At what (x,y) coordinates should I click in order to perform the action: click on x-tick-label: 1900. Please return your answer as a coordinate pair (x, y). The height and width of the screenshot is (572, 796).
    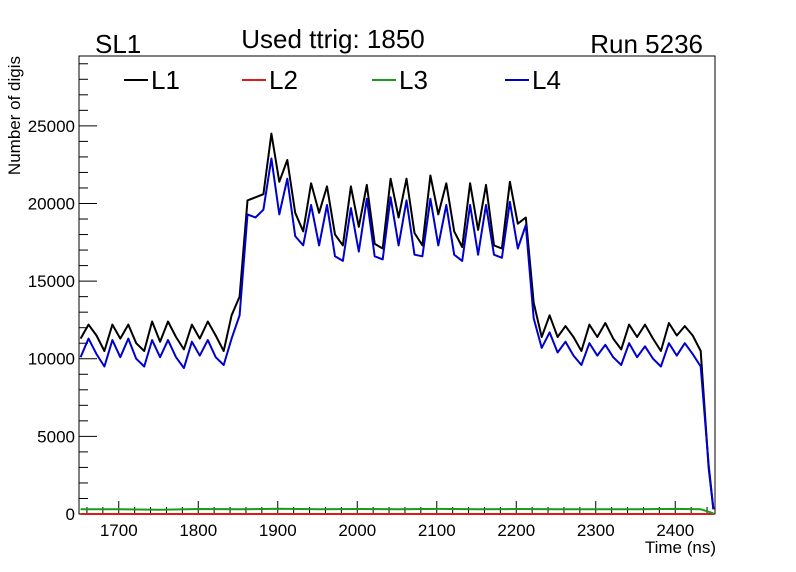
    Looking at the image, I should click on (278, 530).